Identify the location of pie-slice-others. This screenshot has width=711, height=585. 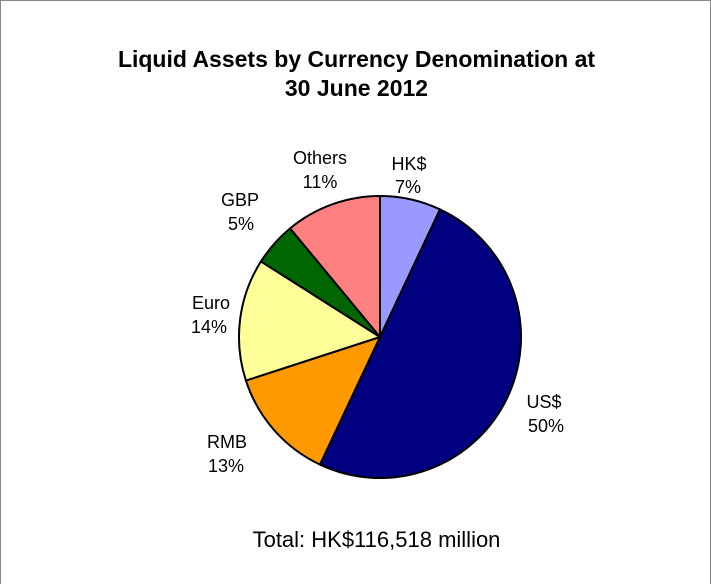
(334, 267).